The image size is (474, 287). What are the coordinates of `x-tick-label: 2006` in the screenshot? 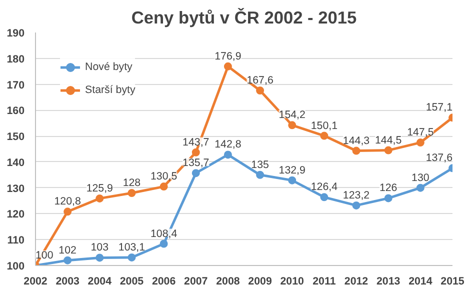 It's located at (164, 281).